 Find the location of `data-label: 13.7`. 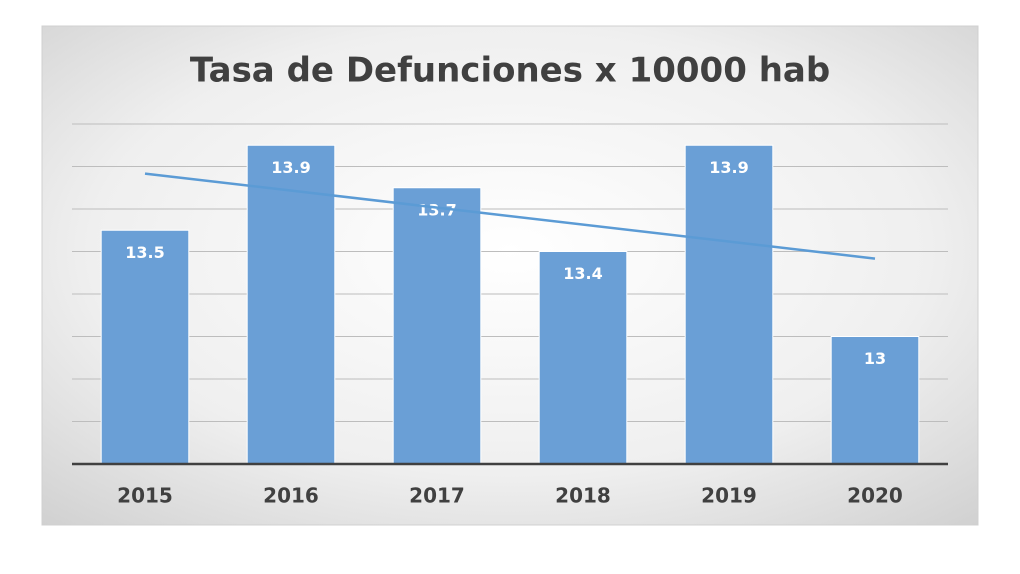

data-label: 13.7 is located at coordinates (436, 209).